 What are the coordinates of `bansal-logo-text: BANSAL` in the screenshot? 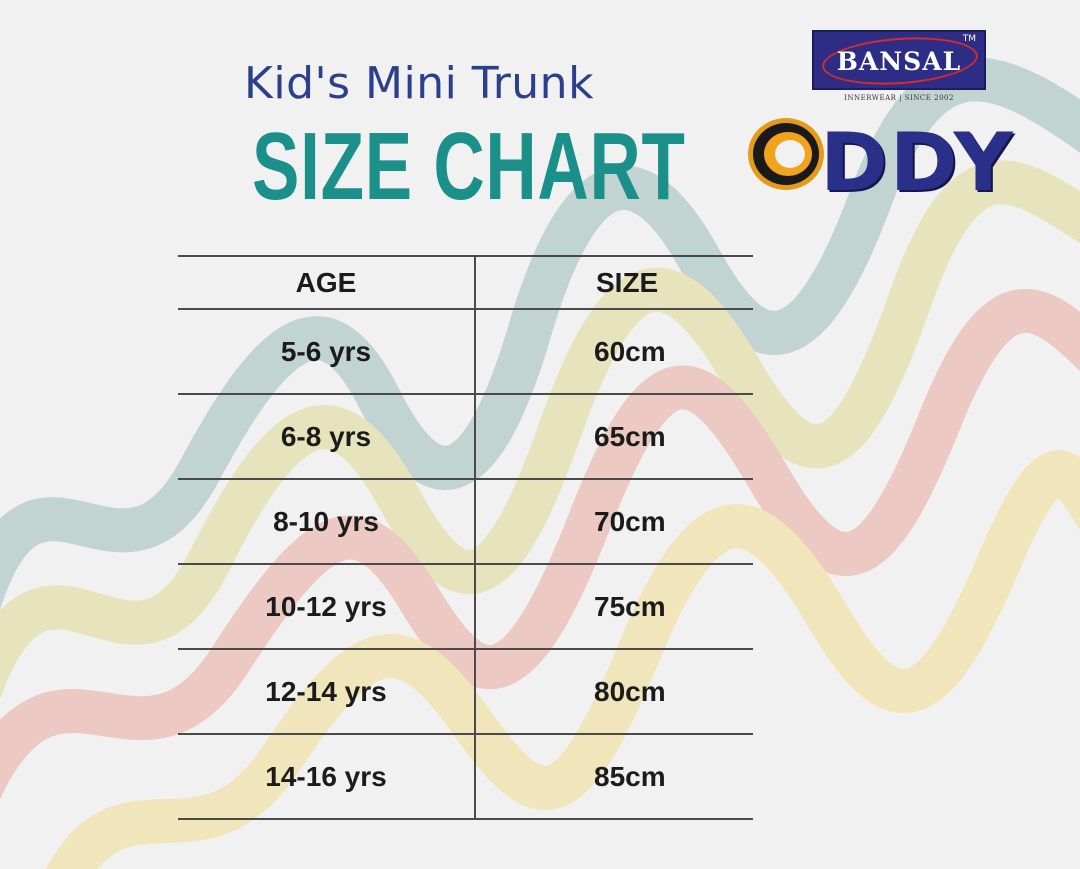 It's located at (899, 61).